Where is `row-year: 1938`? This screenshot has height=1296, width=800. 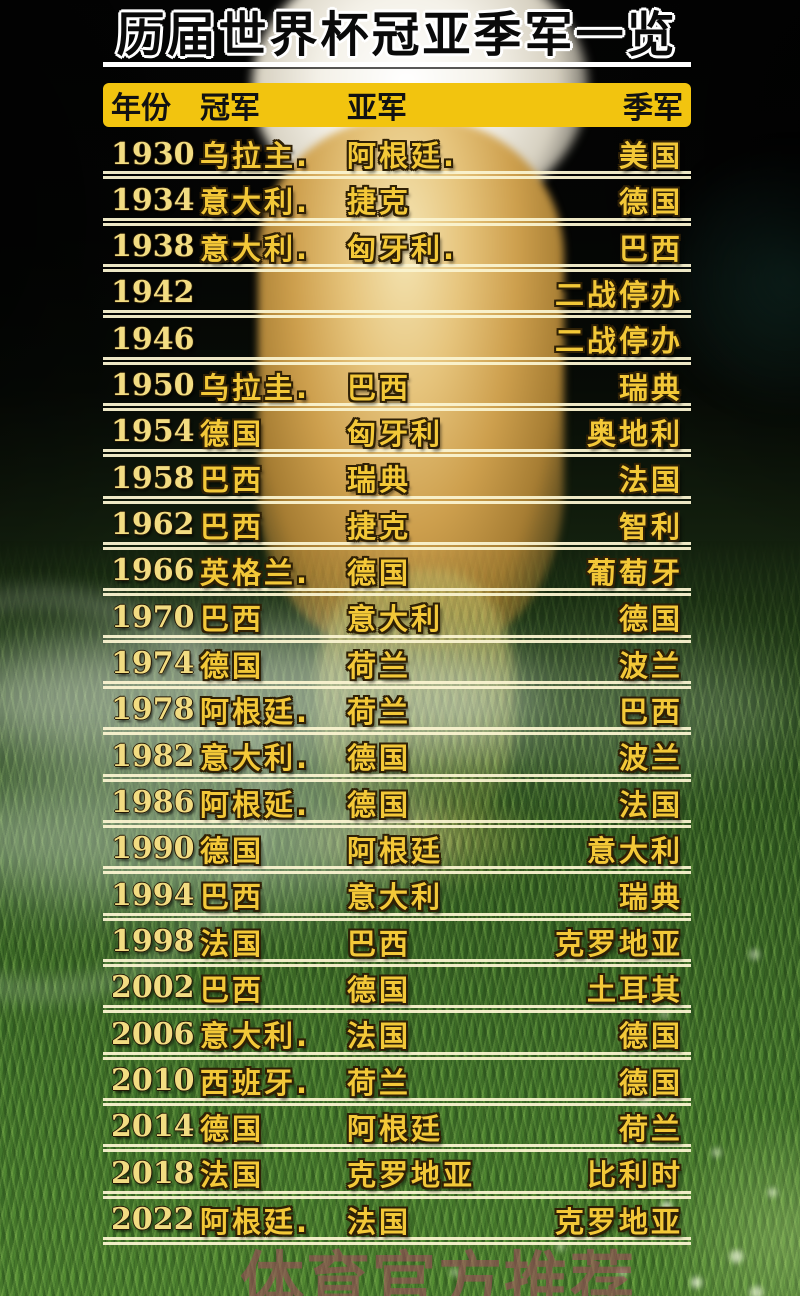 row-year: 1938 is located at coordinates (153, 247).